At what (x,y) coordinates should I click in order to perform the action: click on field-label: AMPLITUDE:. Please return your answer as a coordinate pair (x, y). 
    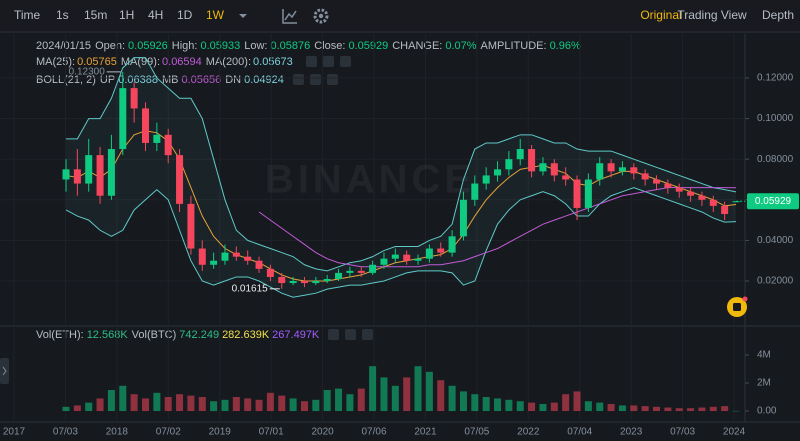
    Looking at the image, I should click on (514, 46).